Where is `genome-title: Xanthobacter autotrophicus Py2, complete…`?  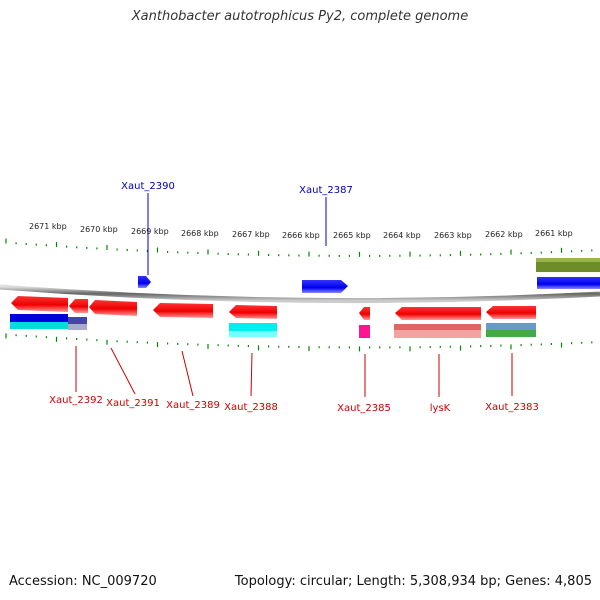
genome-title: Xanthobacter autotrophicus Py2, complete… is located at coordinates (300, 16).